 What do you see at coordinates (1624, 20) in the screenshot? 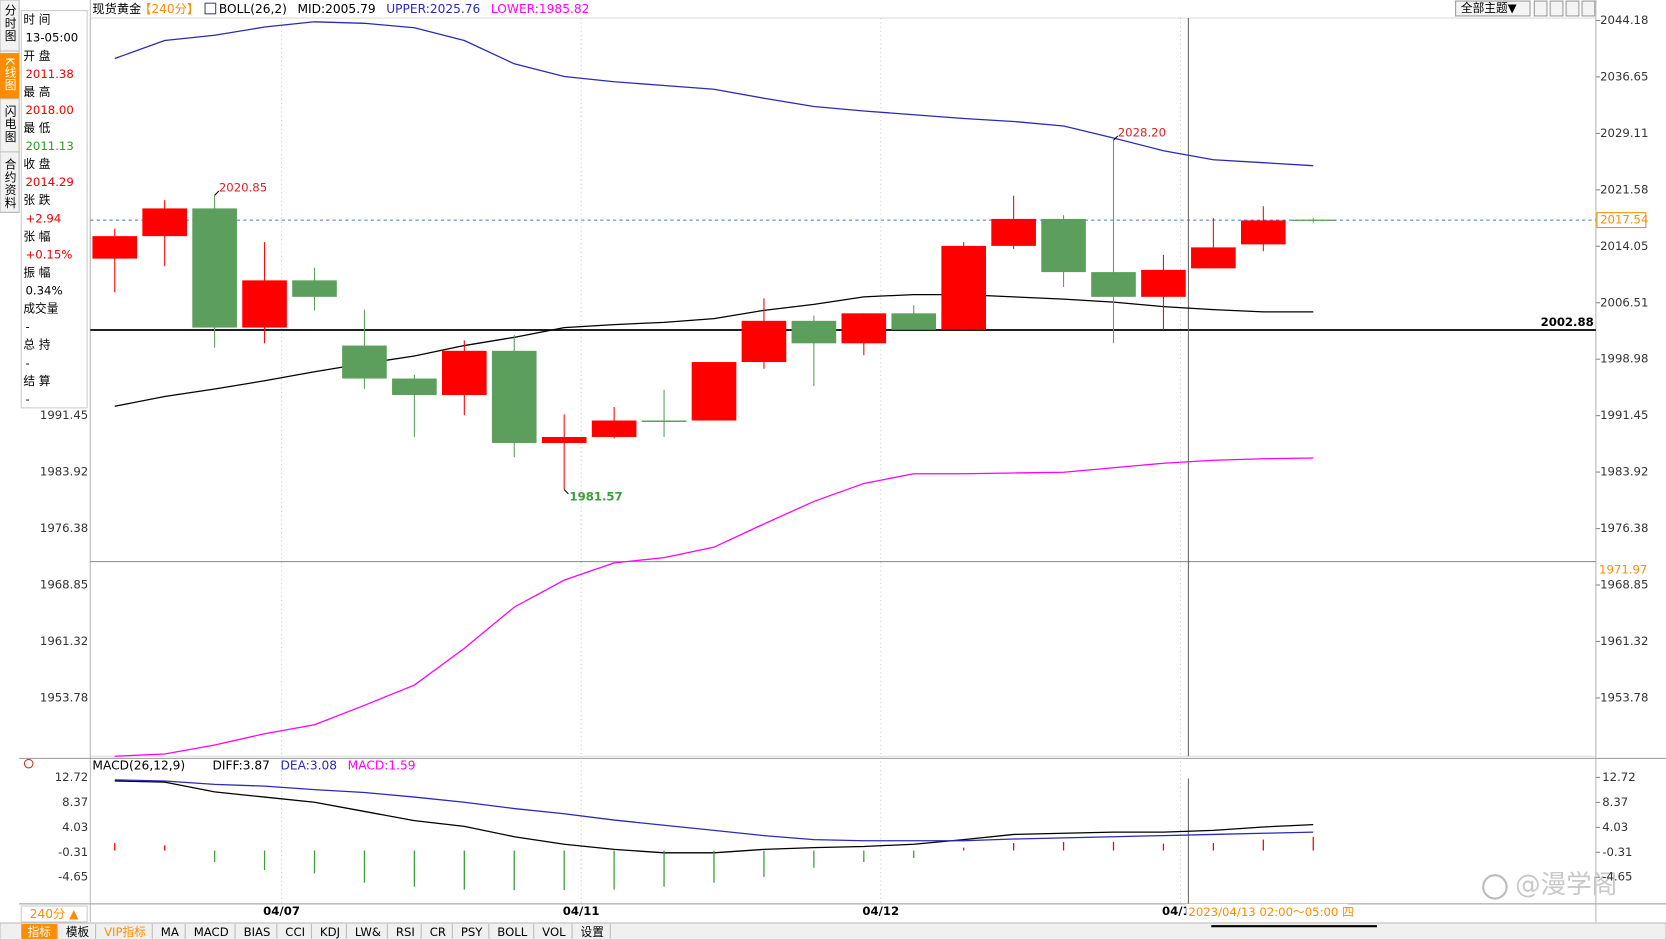
I see `y-tick-label: 2044.18` at bounding box center [1624, 20].